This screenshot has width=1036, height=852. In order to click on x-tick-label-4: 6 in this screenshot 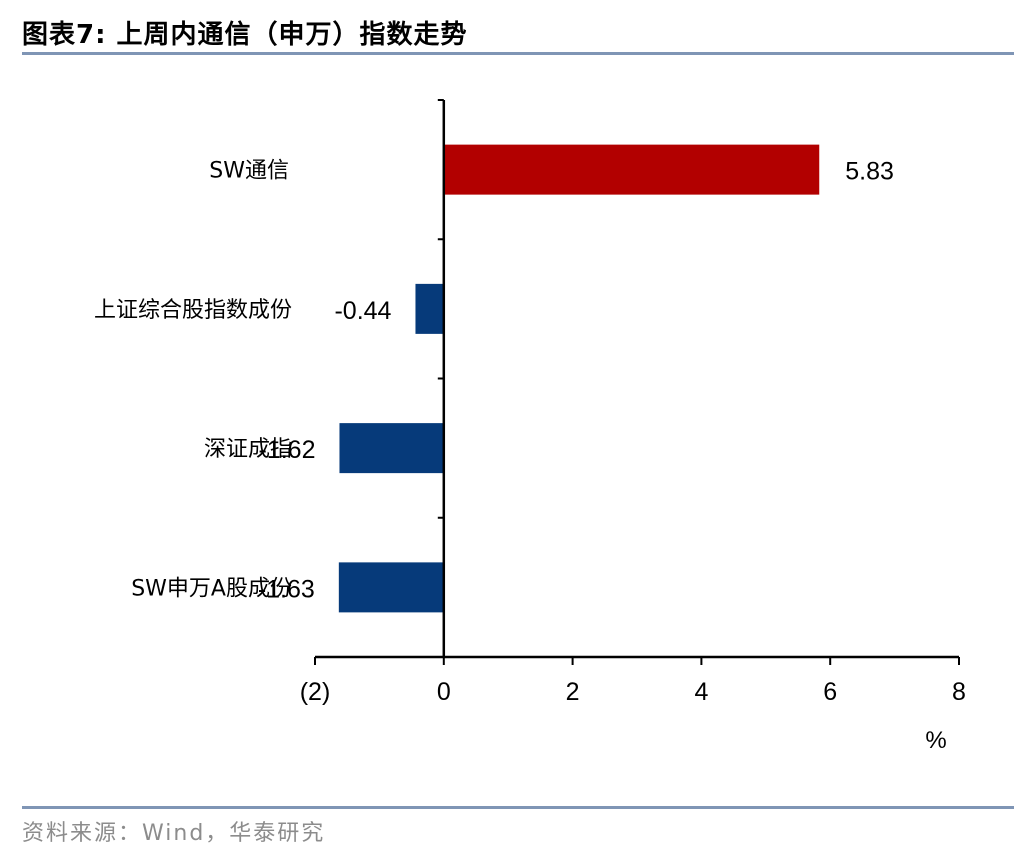, I will do `click(830, 692)`.